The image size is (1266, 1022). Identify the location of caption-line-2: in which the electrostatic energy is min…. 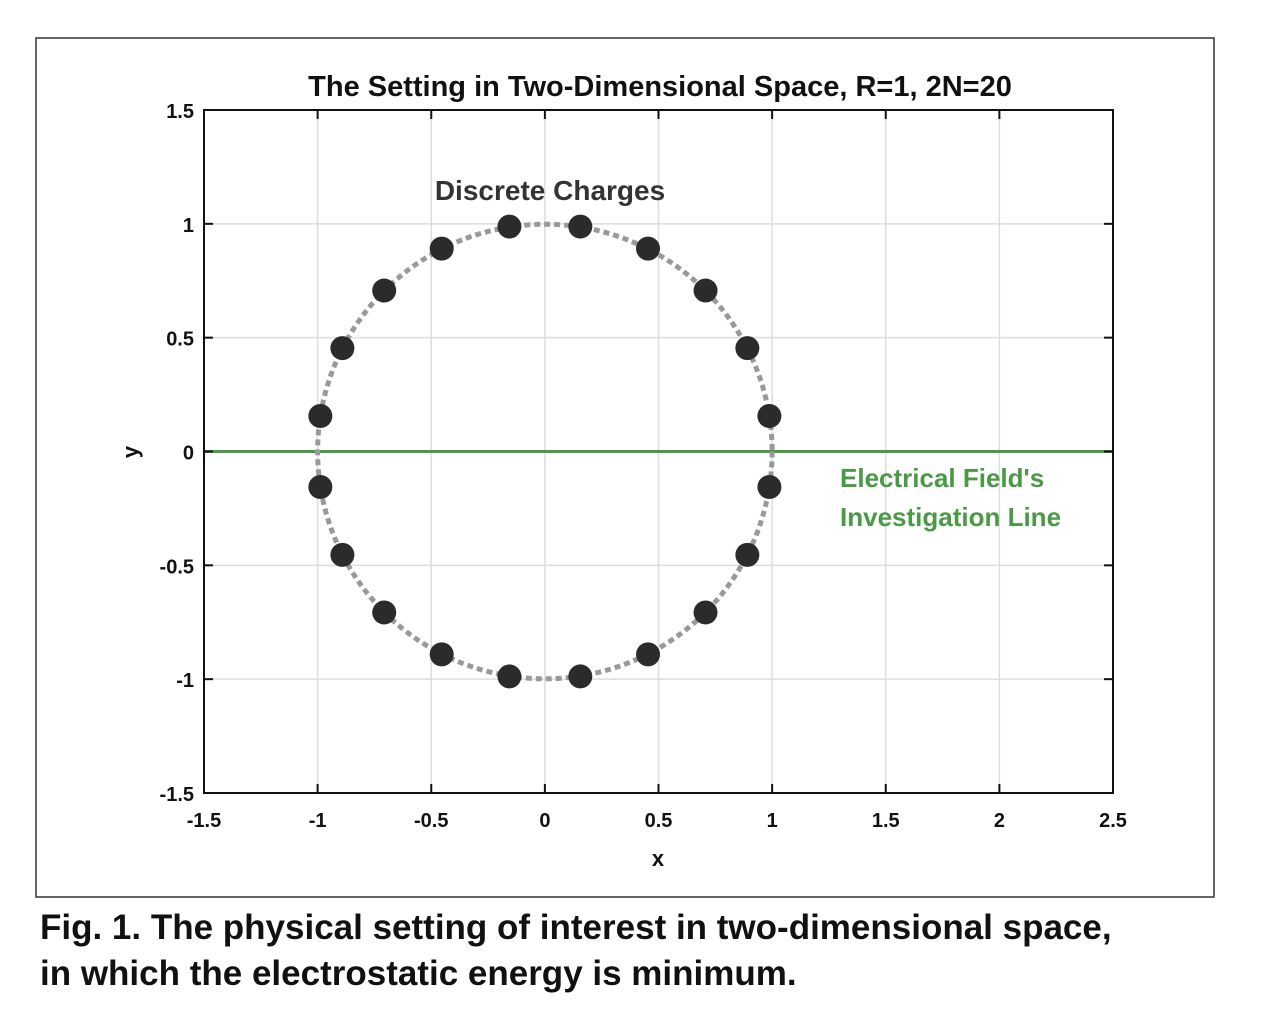
(418, 973).